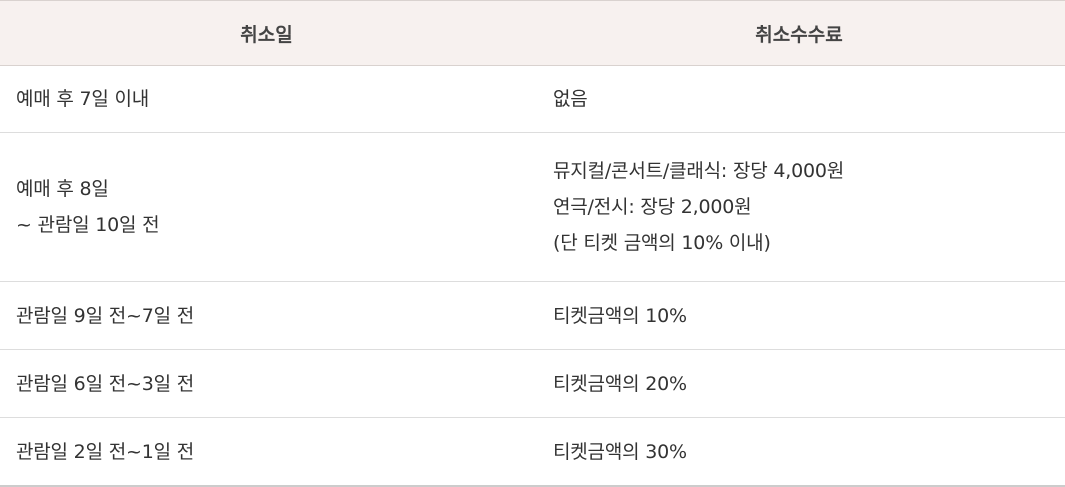  I want to click on cancel-fee-cell: 티켓금액의 10%, so click(799, 315).